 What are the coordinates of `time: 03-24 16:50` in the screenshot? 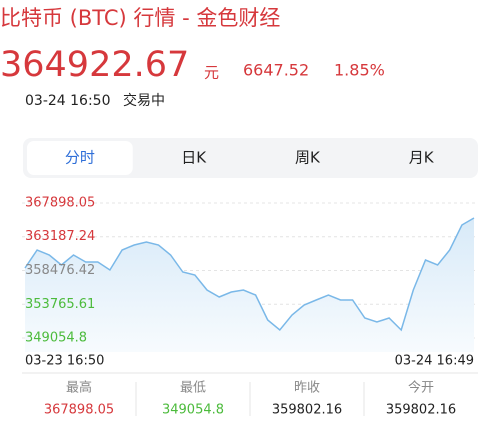 It's located at (67, 101).